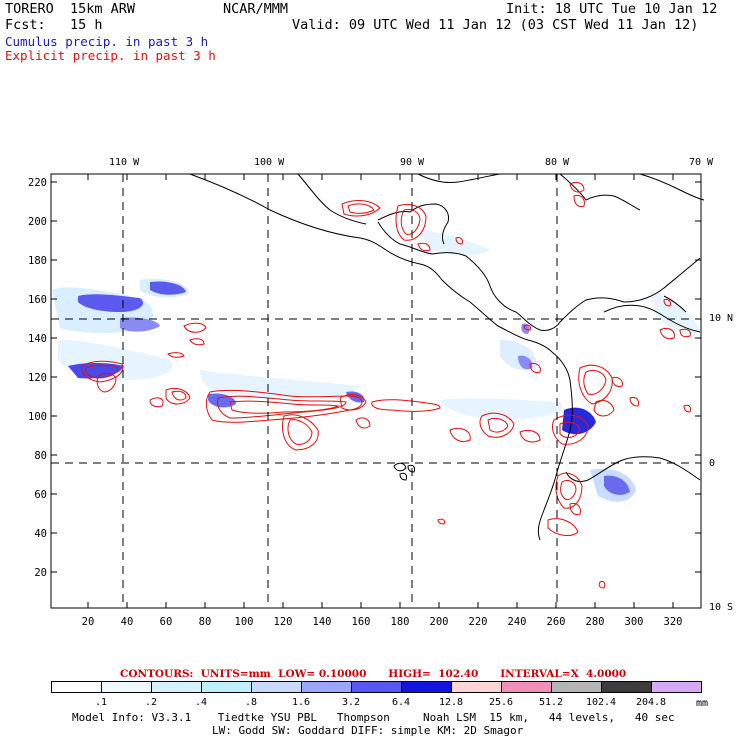 The height and width of the screenshot is (740, 740). Describe the element at coordinates (124, 162) in the screenshot. I see `lon-label-110w: 110 W` at that location.